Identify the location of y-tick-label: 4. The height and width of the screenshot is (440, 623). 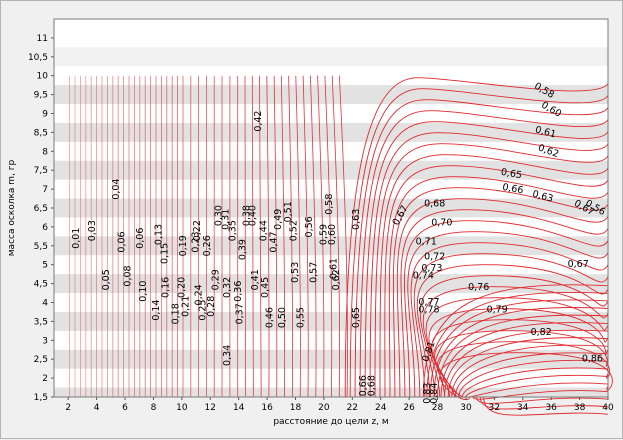
(45, 304).